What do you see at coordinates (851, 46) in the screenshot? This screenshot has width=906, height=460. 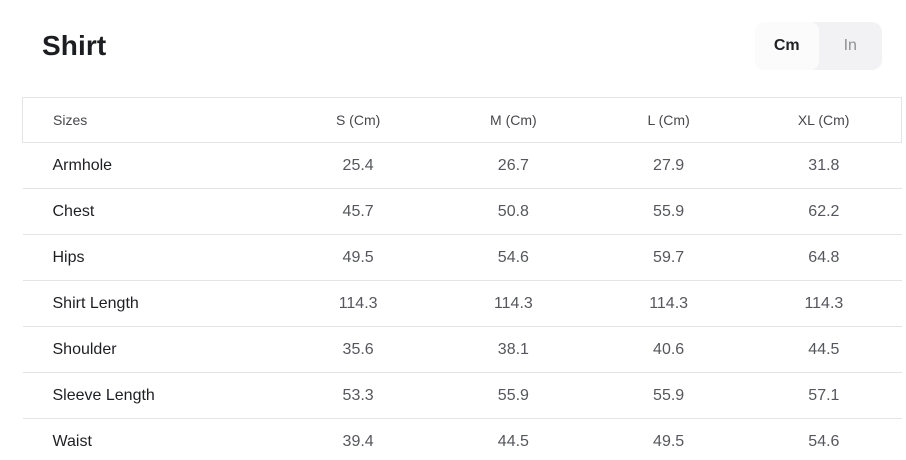 I see `unit-toggle-in-button: In` at bounding box center [851, 46].